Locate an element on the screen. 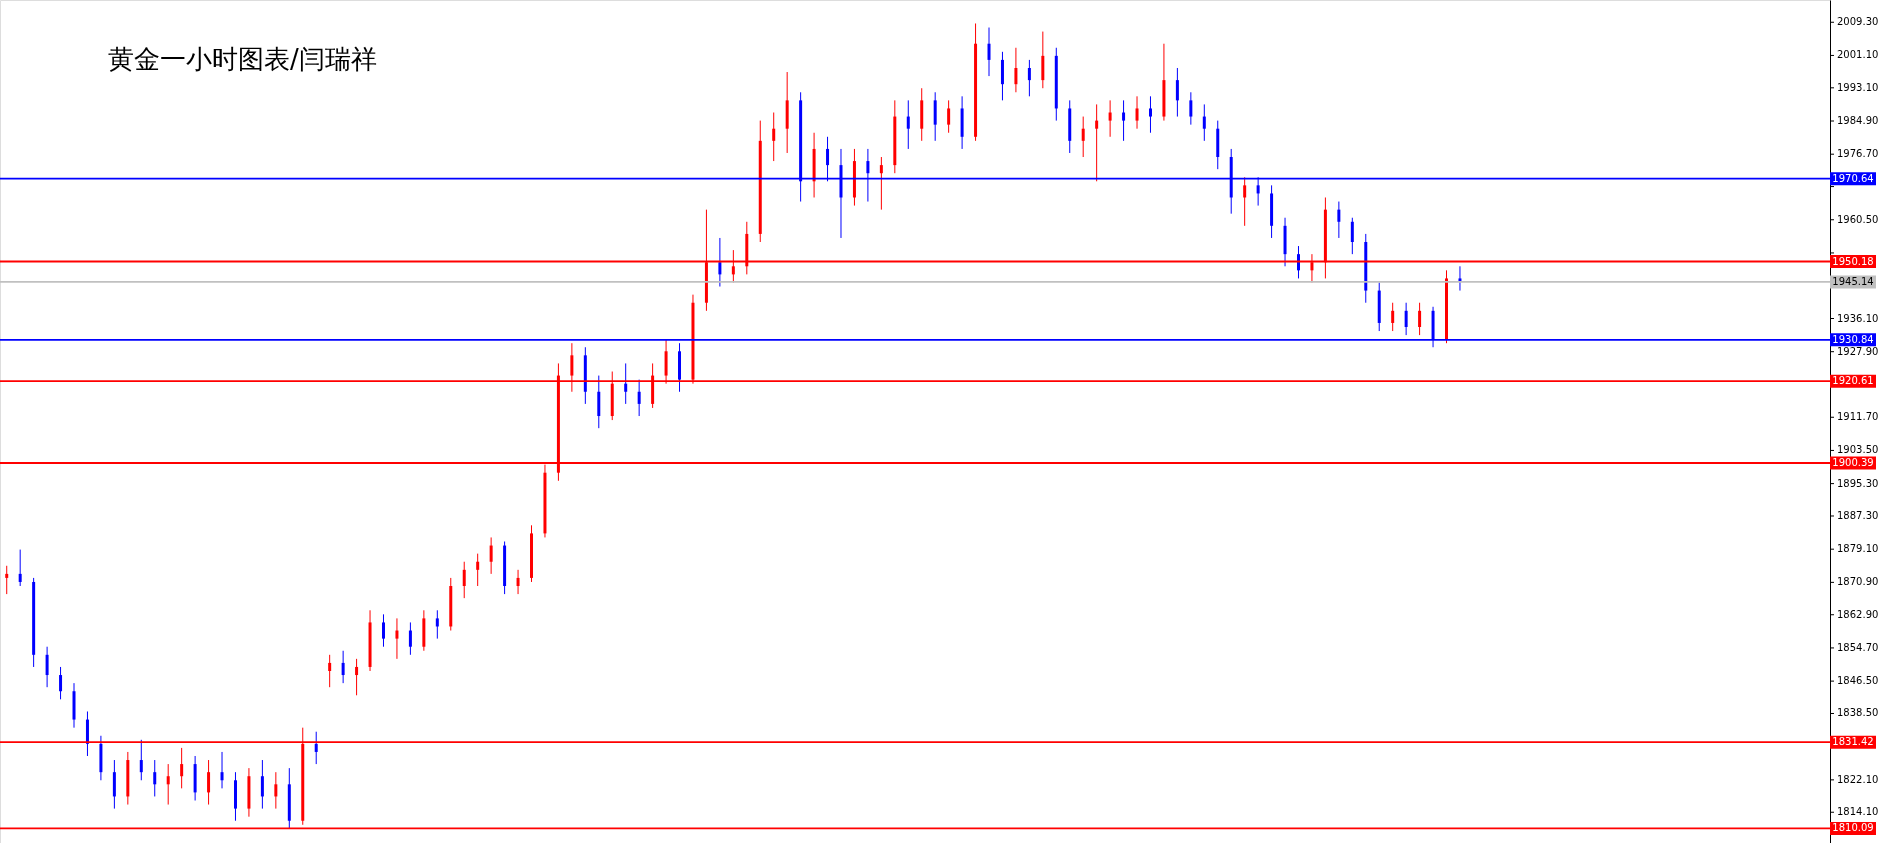 Image resolution: width=1880 pixels, height=843 pixels. ref-line-label: 1950.18 is located at coordinates (1853, 261).